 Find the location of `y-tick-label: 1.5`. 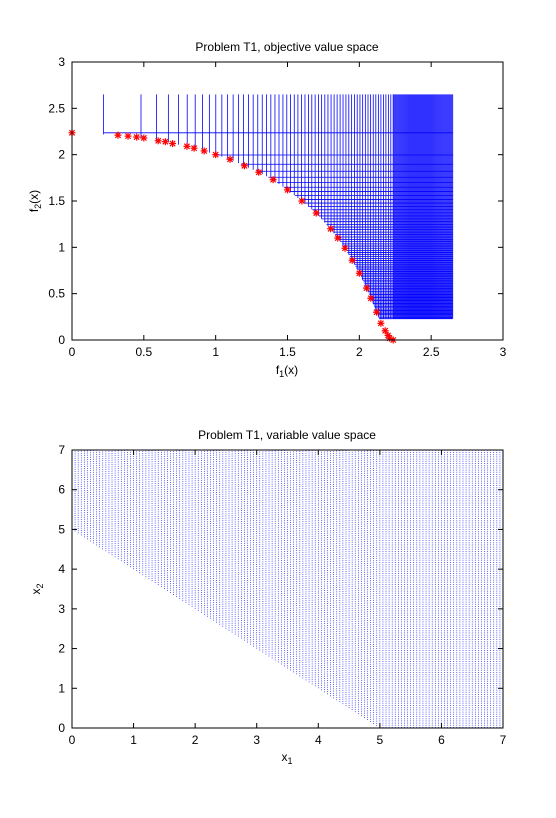

y-tick-label: 1.5 is located at coordinates (56, 201).